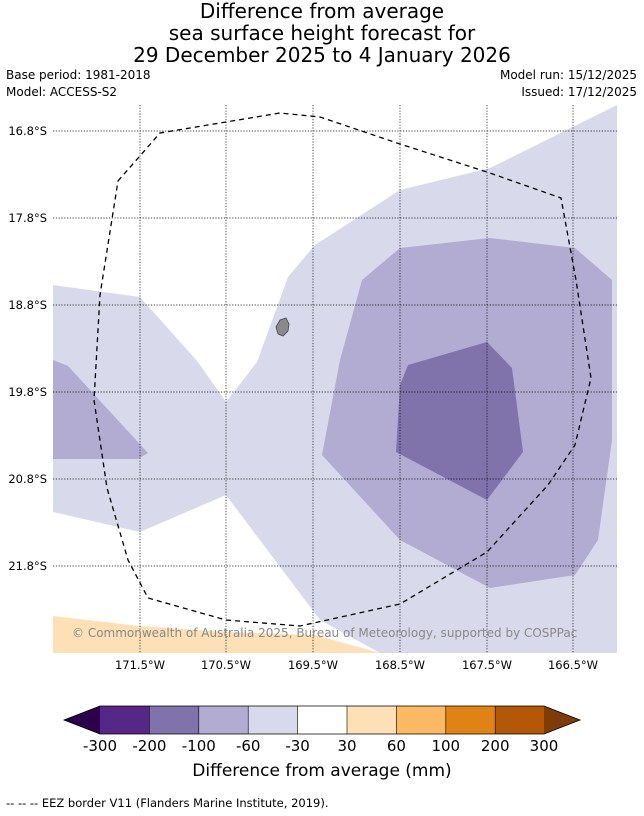 The image size is (644, 816). I want to click on lon-label: 169.5°W, so click(313, 665).